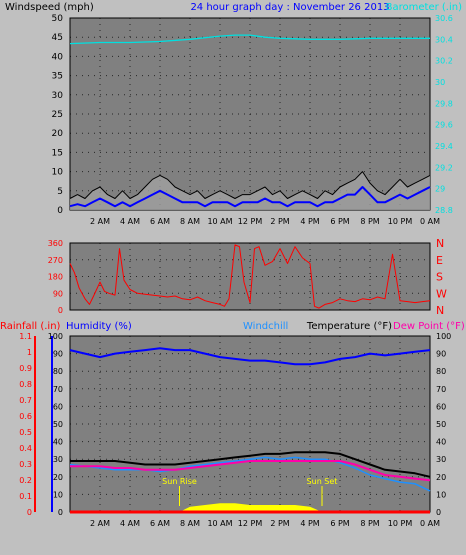 This screenshot has height=555, width=466. I want to click on temp-x-tick-label: 4 AM, so click(130, 523).